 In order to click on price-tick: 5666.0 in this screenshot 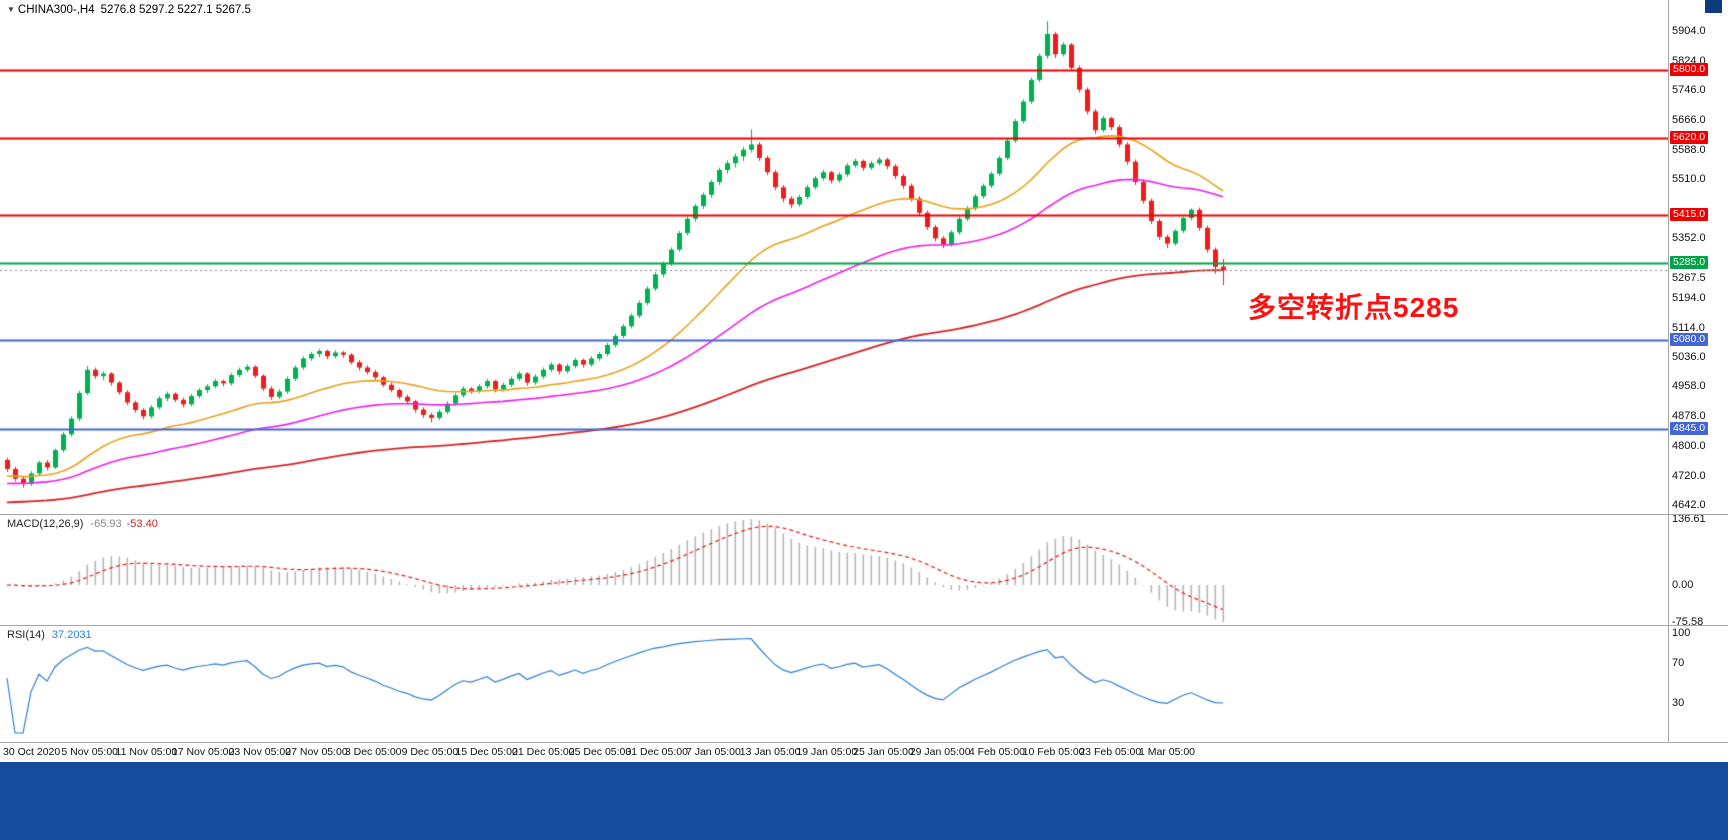, I will do `click(1689, 120)`.